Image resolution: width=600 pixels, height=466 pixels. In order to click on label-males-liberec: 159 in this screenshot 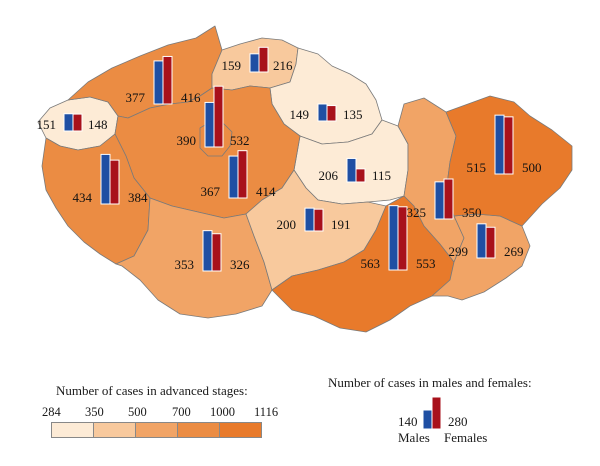, I will do `click(232, 65)`.